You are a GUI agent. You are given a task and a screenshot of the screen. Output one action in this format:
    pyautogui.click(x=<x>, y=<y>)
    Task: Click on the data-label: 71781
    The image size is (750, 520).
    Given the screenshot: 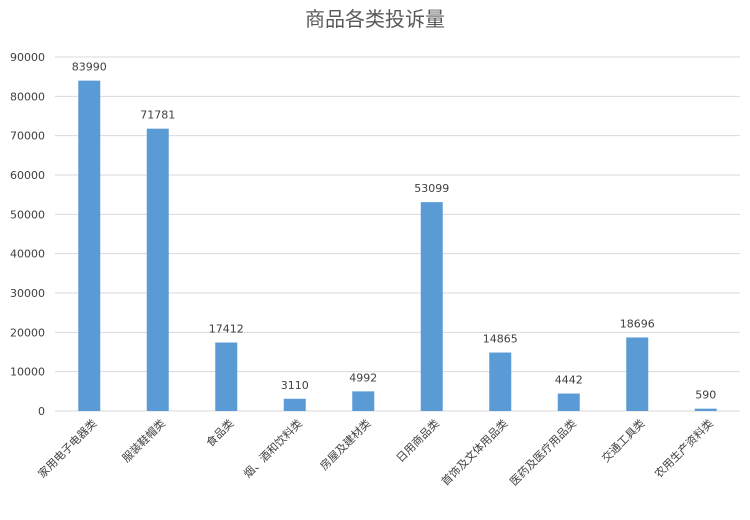 What is the action you would take?
    pyautogui.click(x=157, y=115)
    